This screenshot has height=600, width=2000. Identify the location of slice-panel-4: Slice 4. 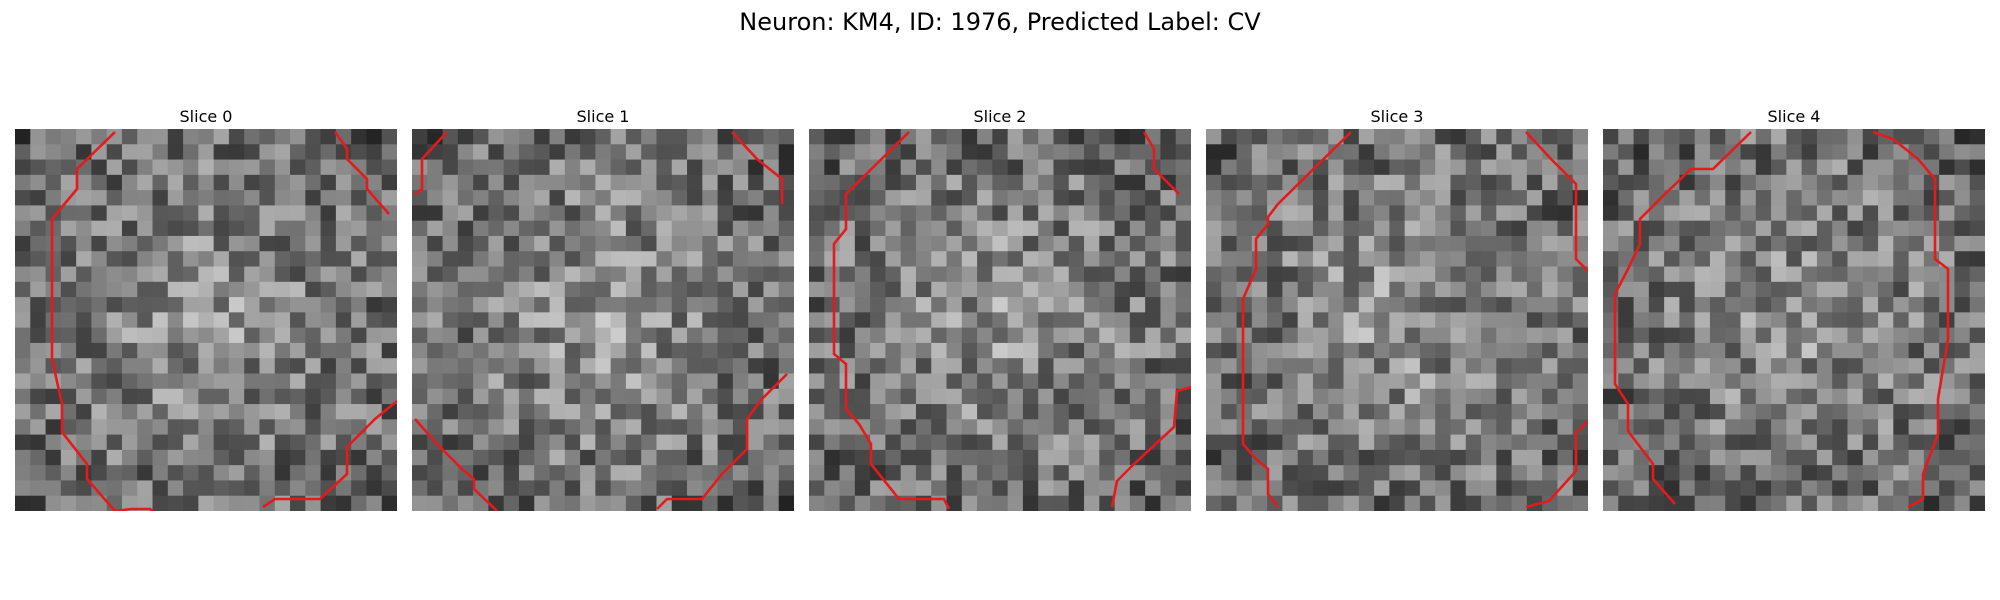
(1794, 308).